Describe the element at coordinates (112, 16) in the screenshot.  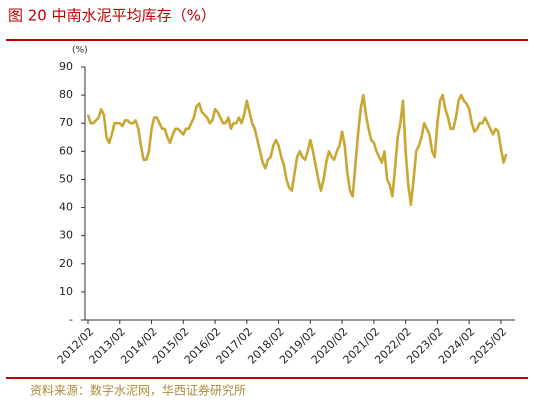
I see `chart-title: 图 20 中南水泥平均库存（%）` at that location.